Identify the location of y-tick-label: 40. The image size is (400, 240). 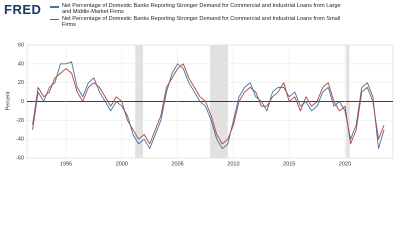
(21, 64).